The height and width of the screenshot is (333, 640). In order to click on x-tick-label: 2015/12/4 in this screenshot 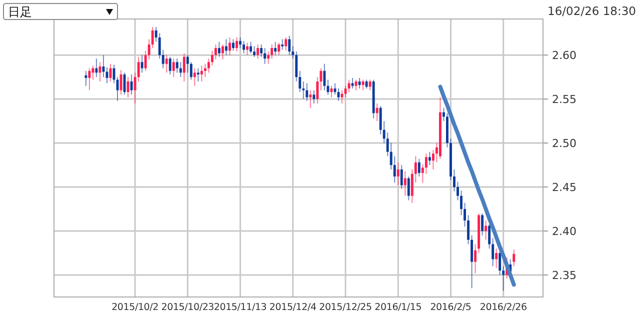, I will do `click(292, 307)`.